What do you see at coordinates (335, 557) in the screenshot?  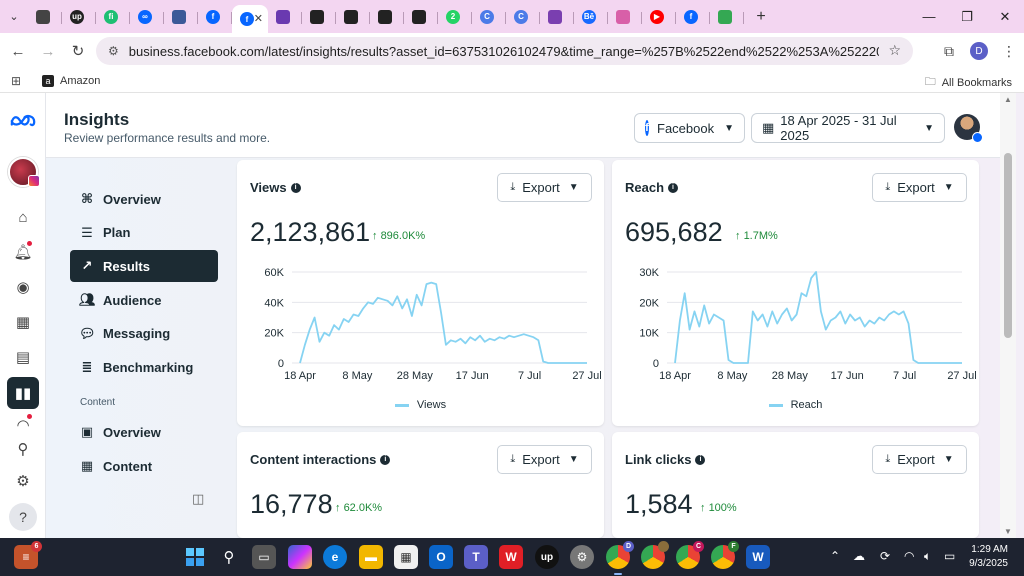 I see `edge-icon: e` at bounding box center [335, 557].